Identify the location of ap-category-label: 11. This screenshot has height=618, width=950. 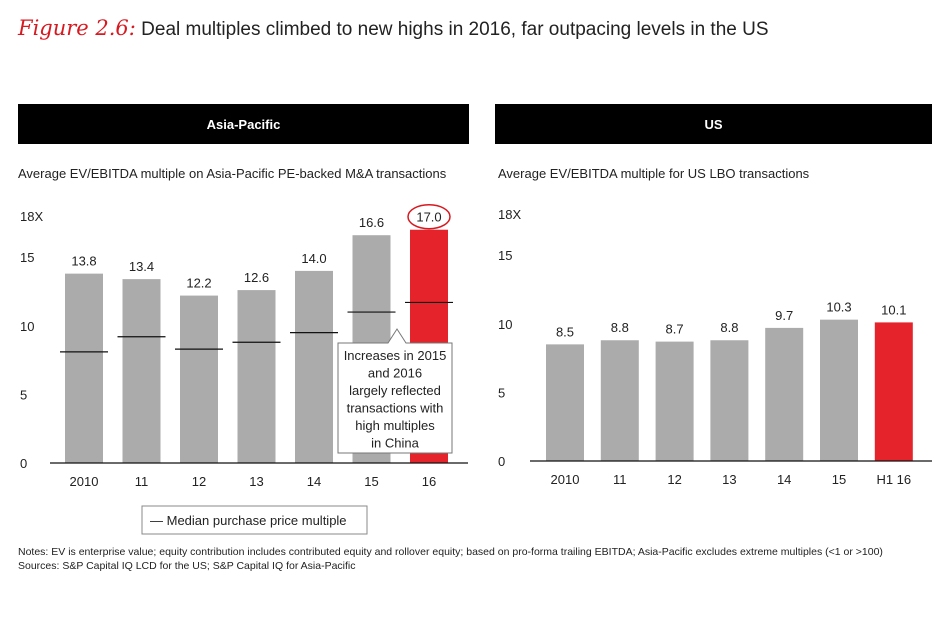
(142, 481).